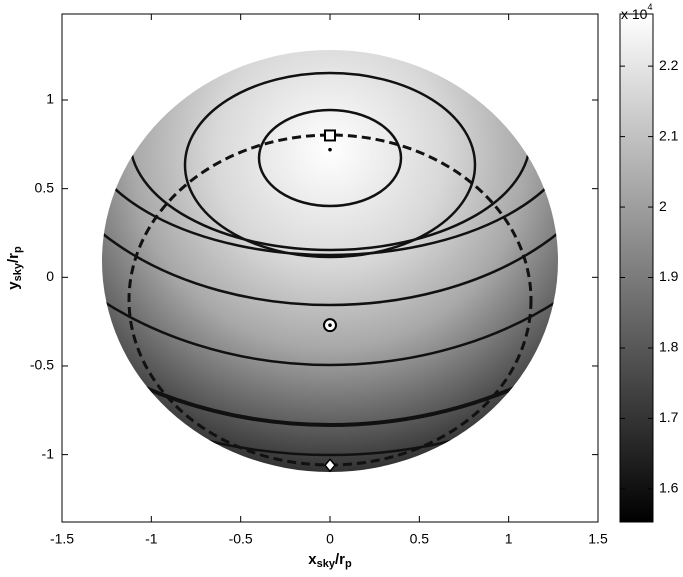  Describe the element at coordinates (330, 135) in the screenshot. I see `marker-square` at that location.